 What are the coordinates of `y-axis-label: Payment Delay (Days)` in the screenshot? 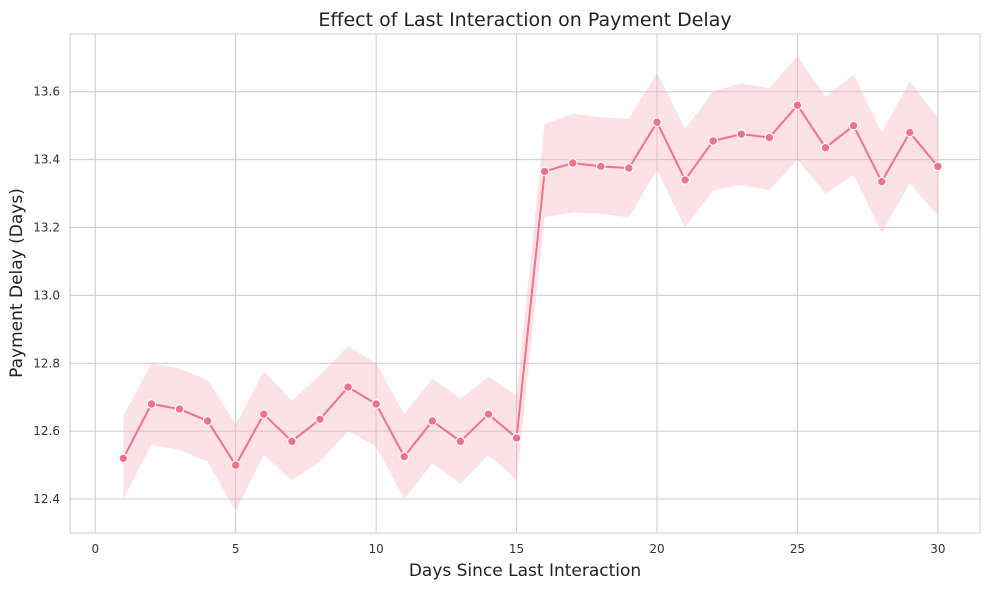 It's located at (17, 283).